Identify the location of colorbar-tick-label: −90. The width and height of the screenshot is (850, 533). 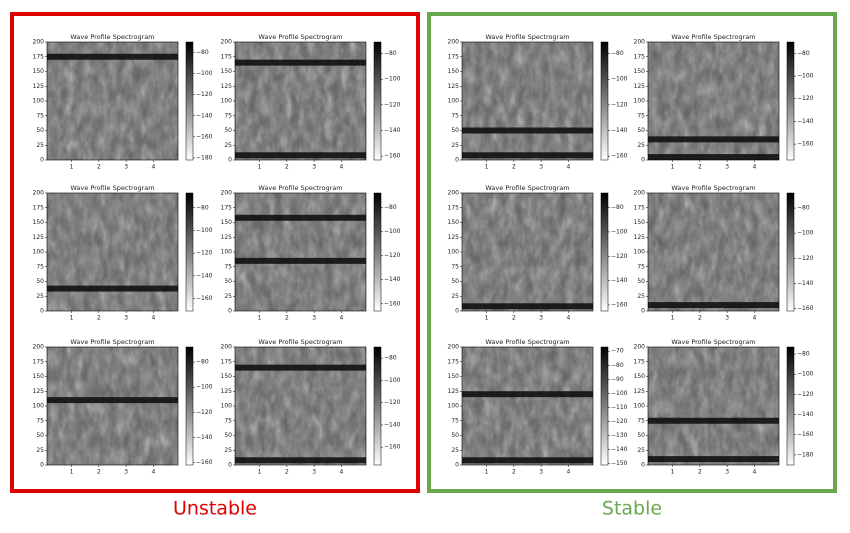
(617, 379).